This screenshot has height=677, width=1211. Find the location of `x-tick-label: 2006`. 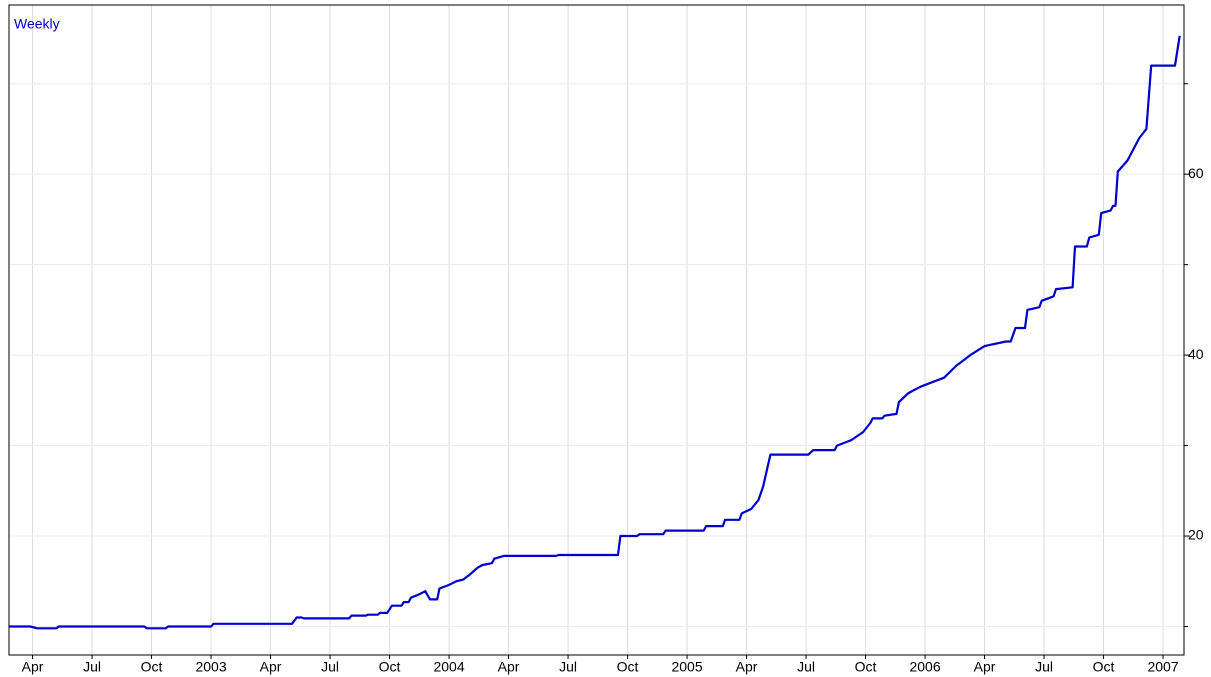

x-tick-label: 2006 is located at coordinates (924, 667).